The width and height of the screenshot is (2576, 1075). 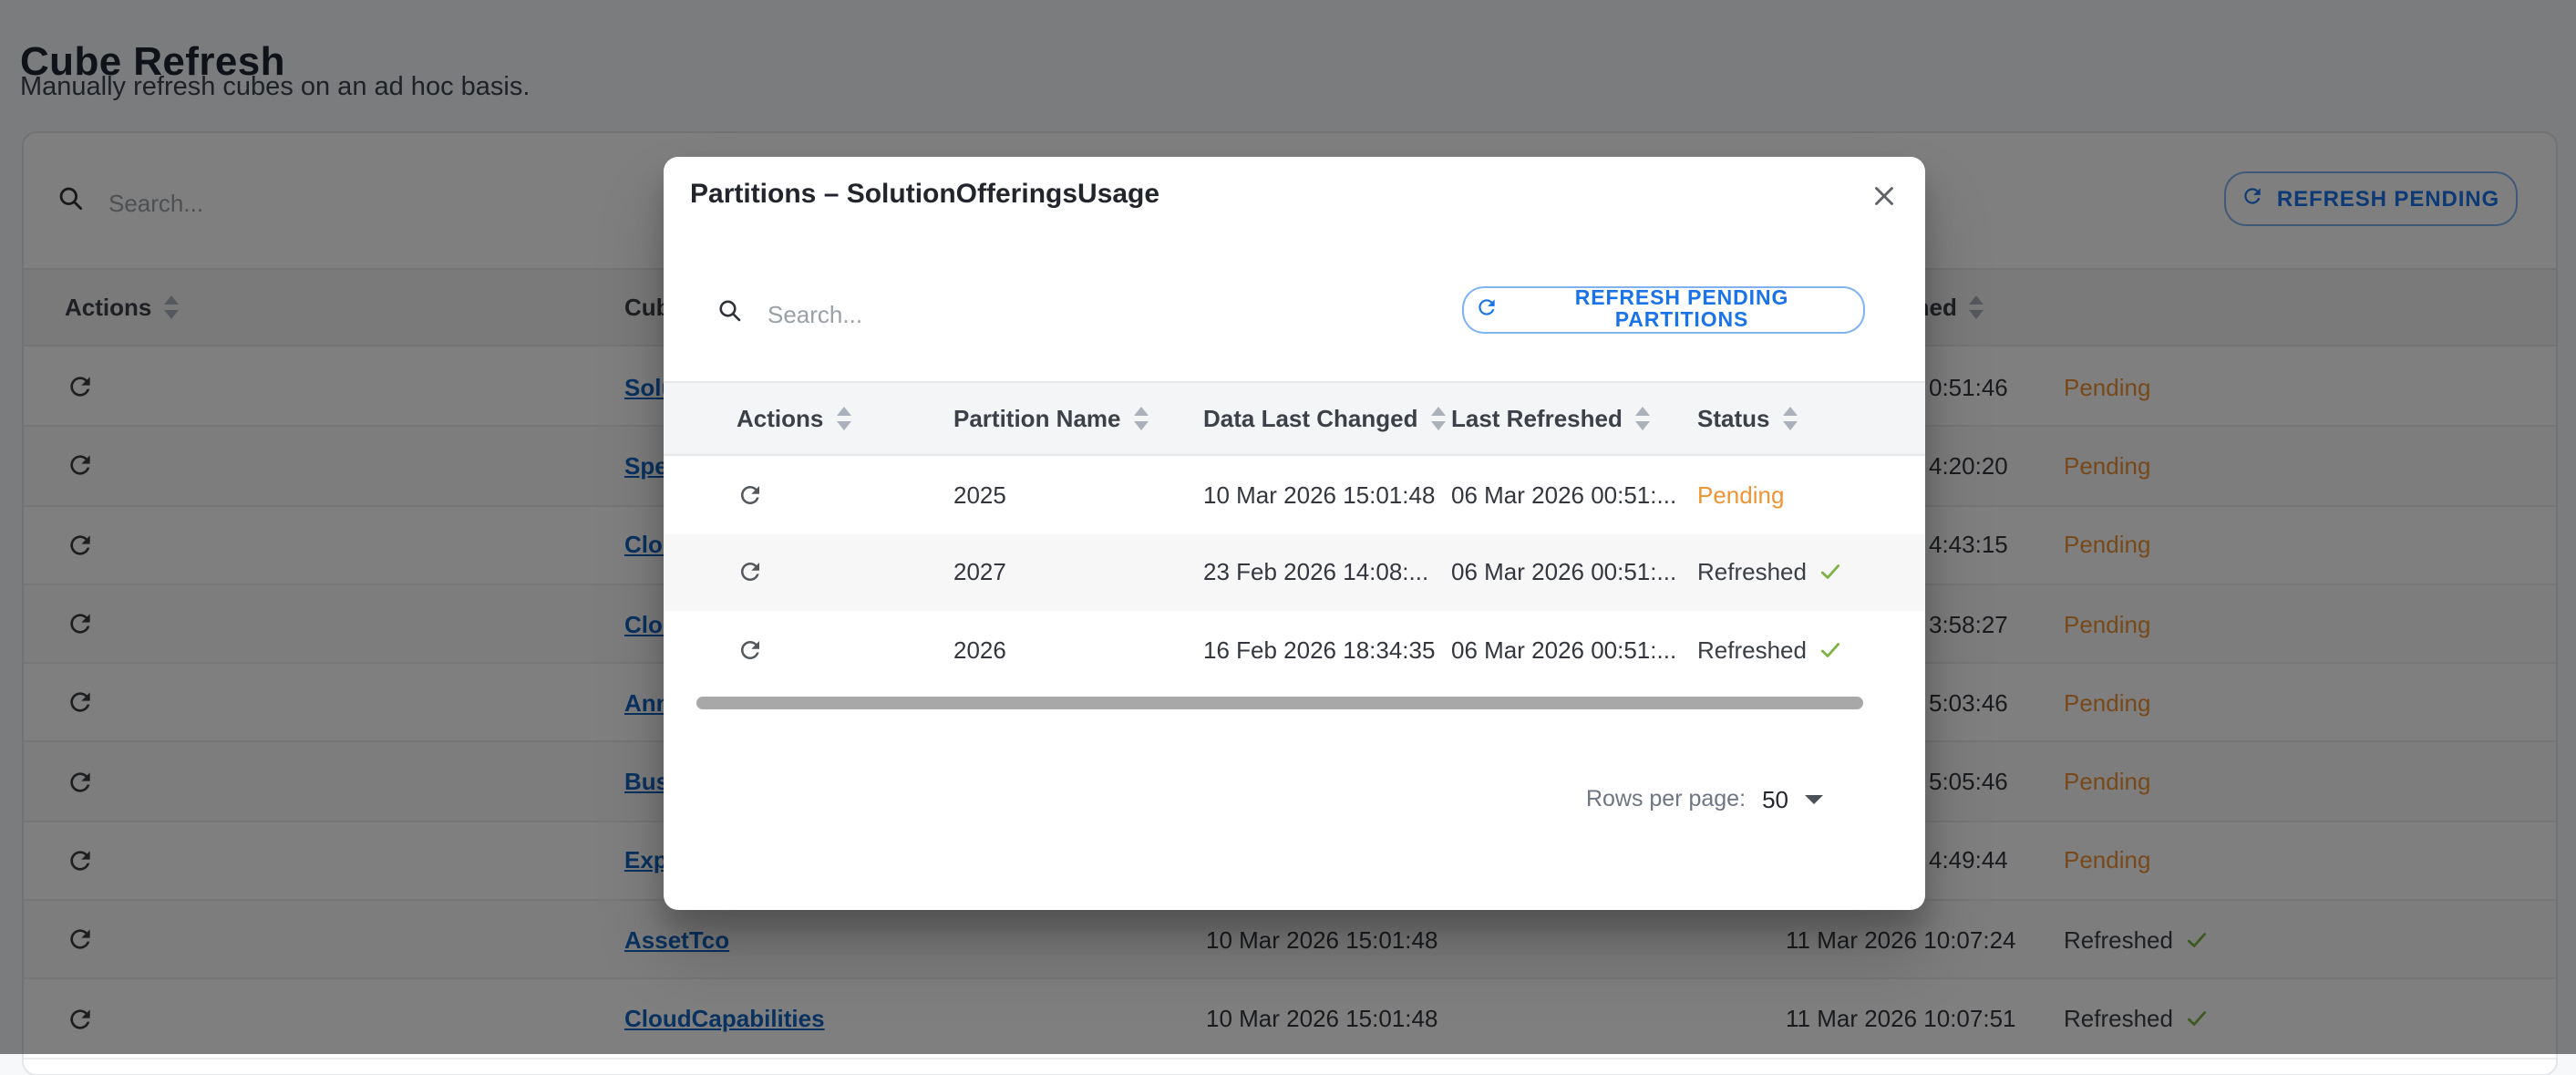 What do you see at coordinates (1310, 418) in the screenshot?
I see `column-header-label: Data Last Changed` at bounding box center [1310, 418].